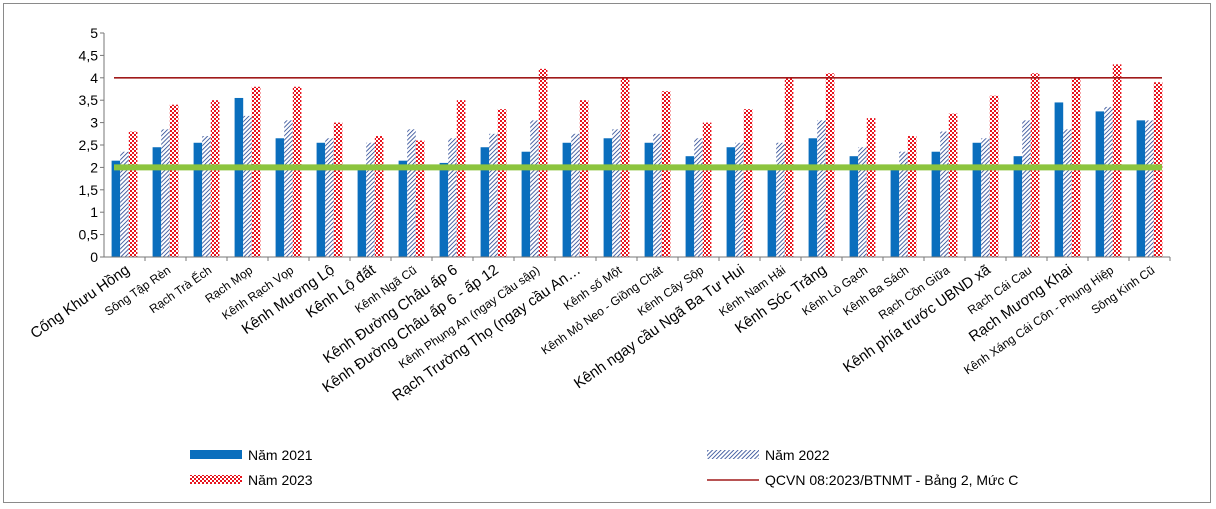 The image size is (1216, 509). Describe the element at coordinates (94, 167) in the screenshot. I see `y-tick-label: 2` at that location.